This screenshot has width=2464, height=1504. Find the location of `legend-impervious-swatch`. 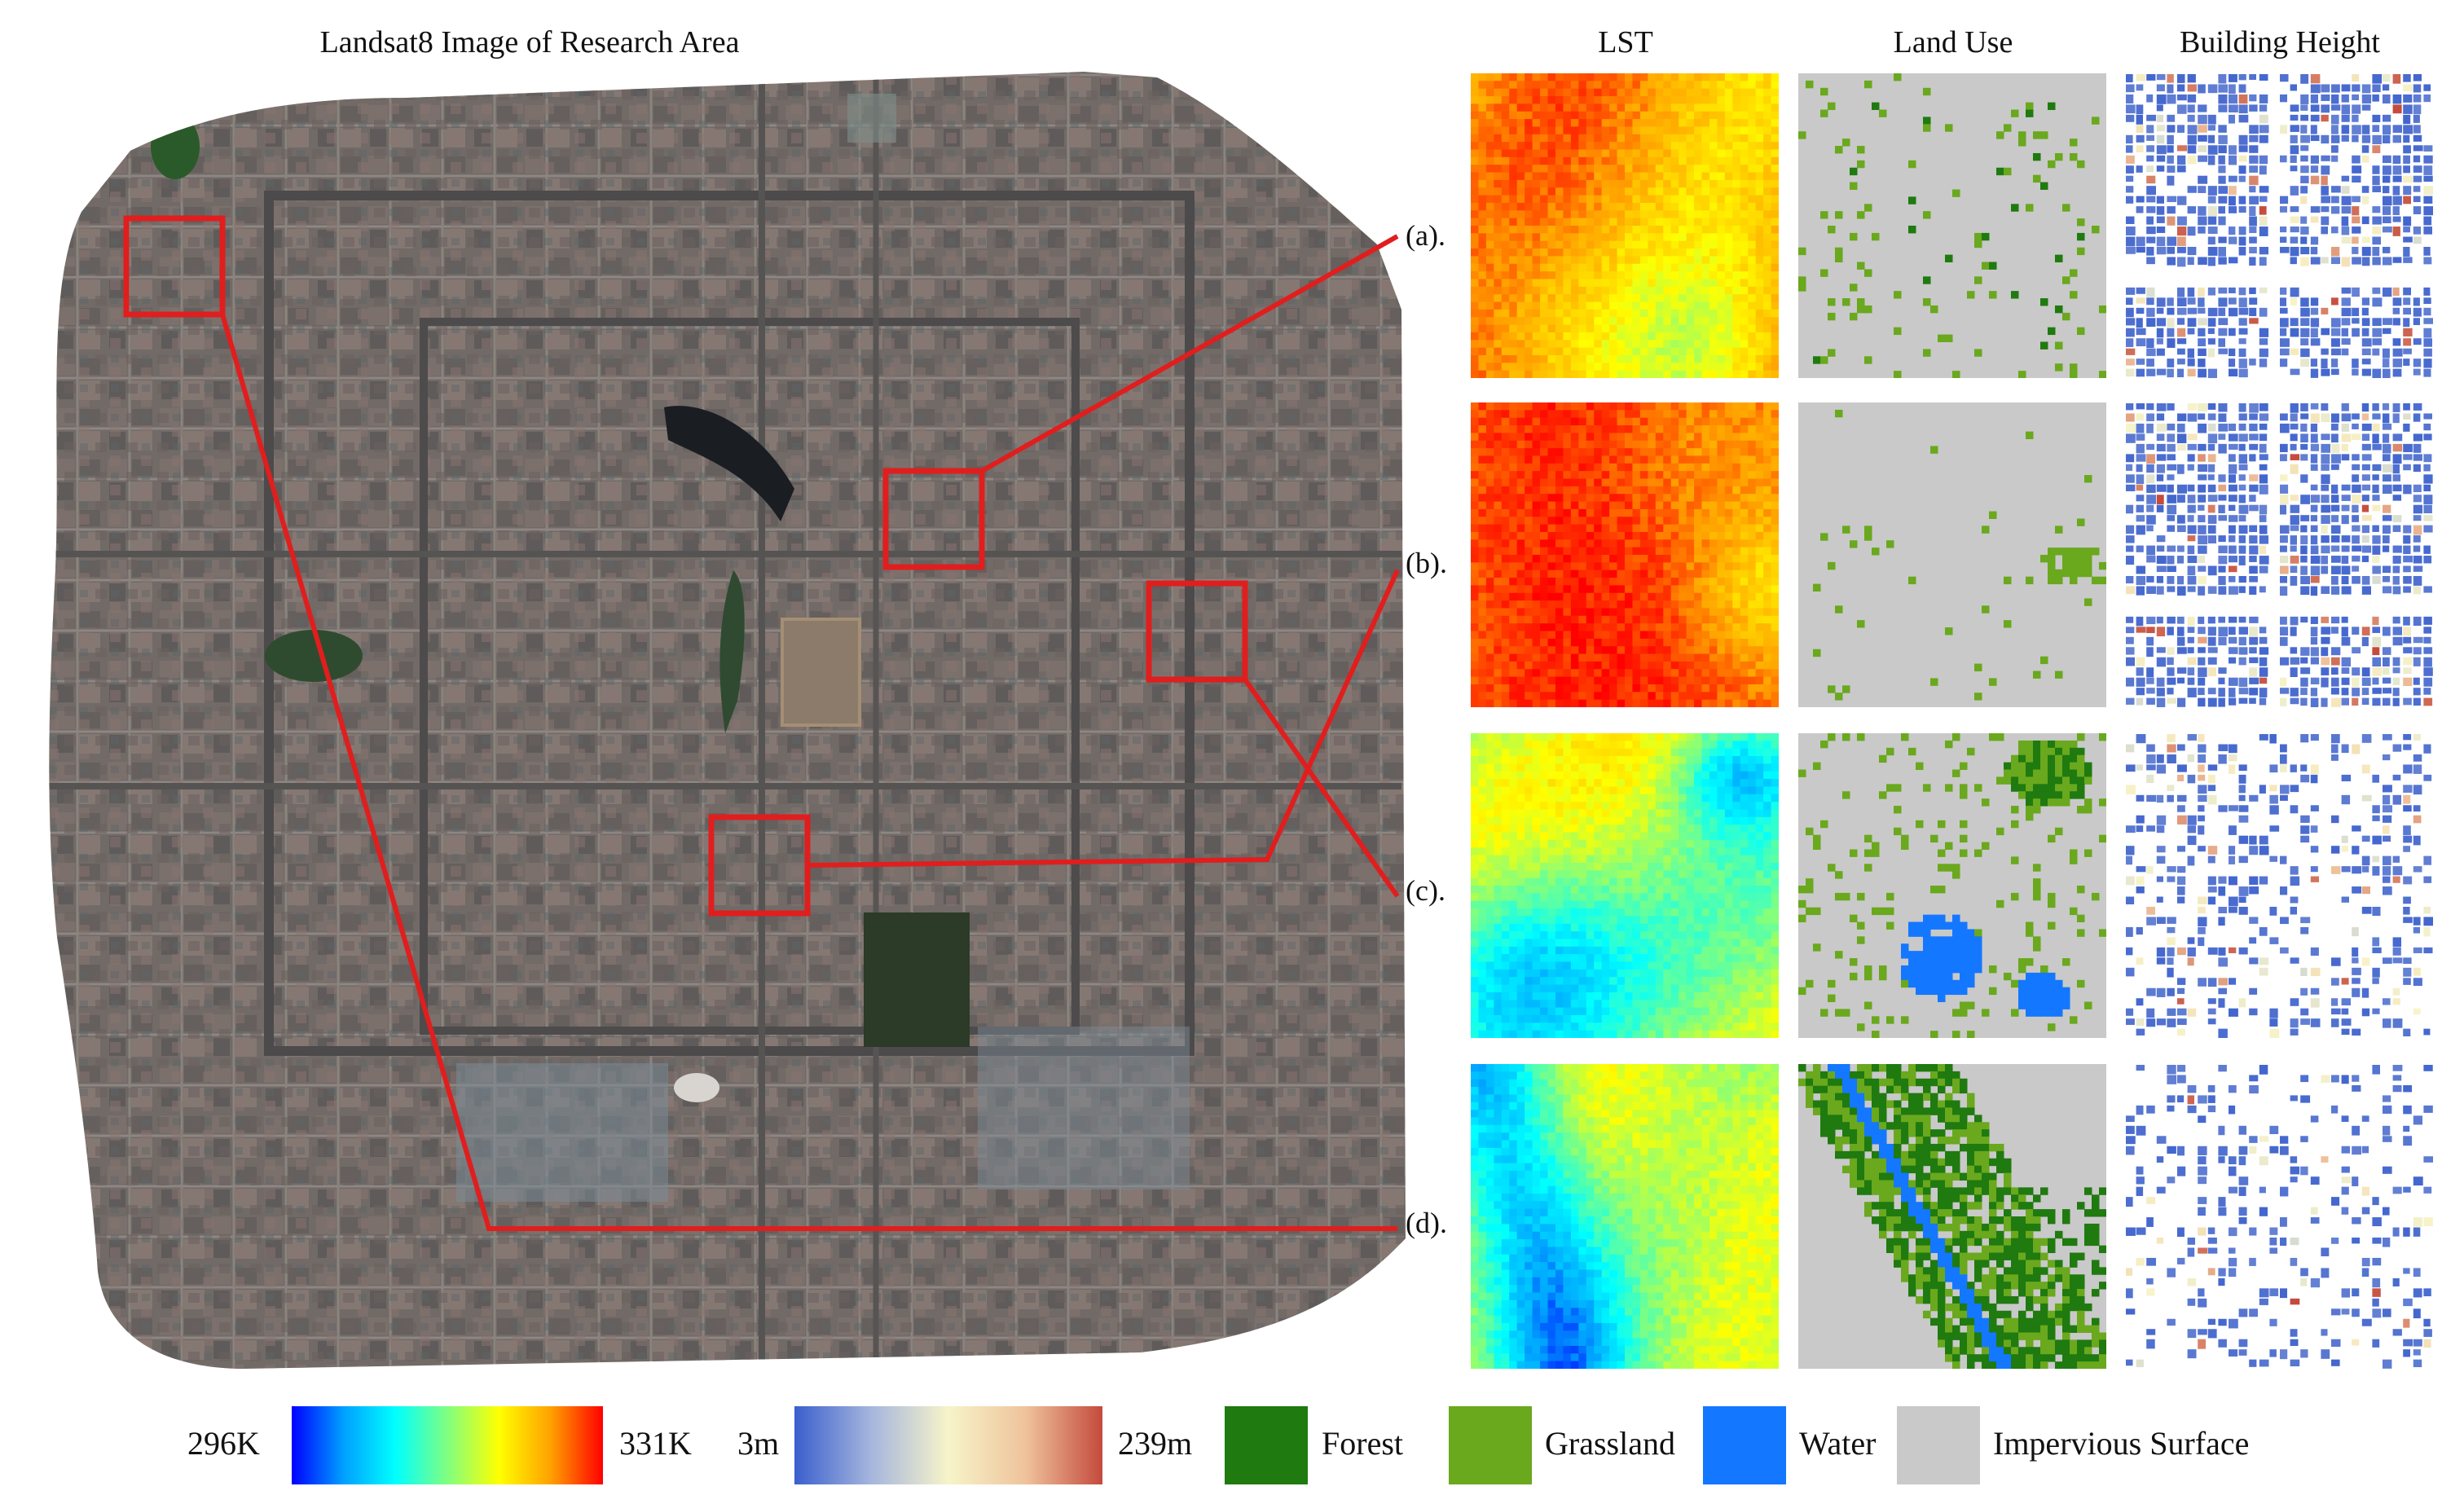

legend-impervious-swatch is located at coordinates (1938, 1445).